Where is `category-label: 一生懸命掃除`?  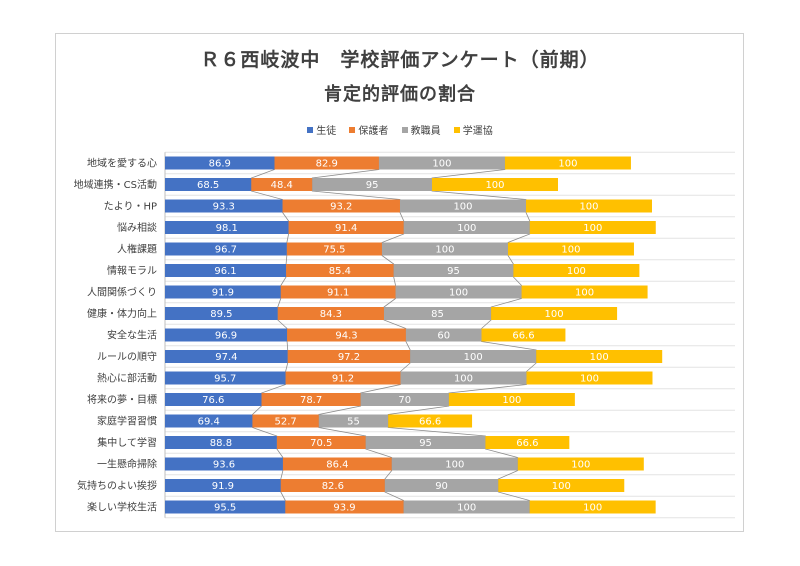 category-label: 一生懸命掃除 is located at coordinates (127, 464).